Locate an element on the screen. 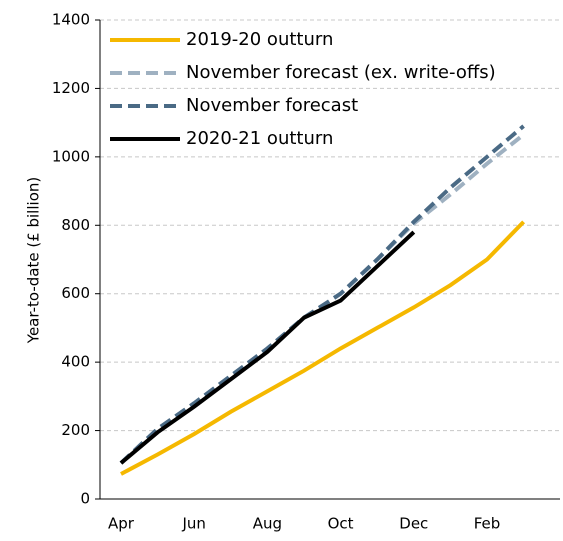 The width and height of the screenshot is (563, 541). y-axis-label: Year-to-date (£ billion) is located at coordinates (34, 260).